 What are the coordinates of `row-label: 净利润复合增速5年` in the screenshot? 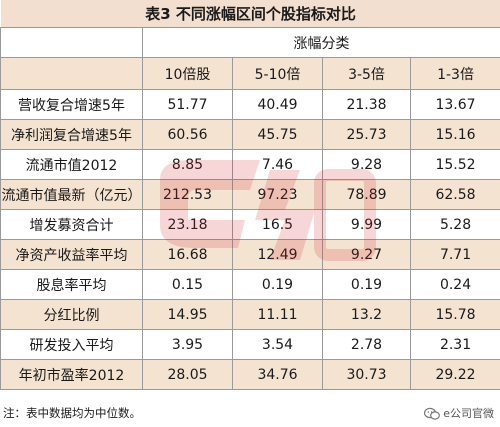 It's located at (71, 134).